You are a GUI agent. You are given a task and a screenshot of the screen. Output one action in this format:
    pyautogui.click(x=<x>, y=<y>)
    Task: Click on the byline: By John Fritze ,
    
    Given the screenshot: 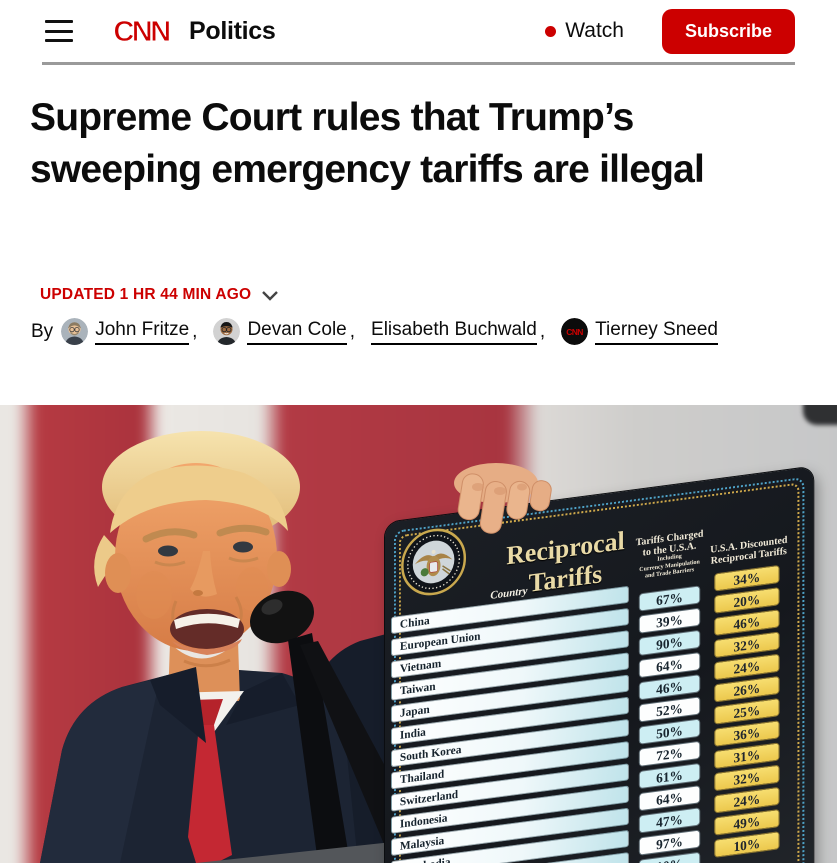 What is the action you would take?
    pyautogui.click(x=426, y=331)
    